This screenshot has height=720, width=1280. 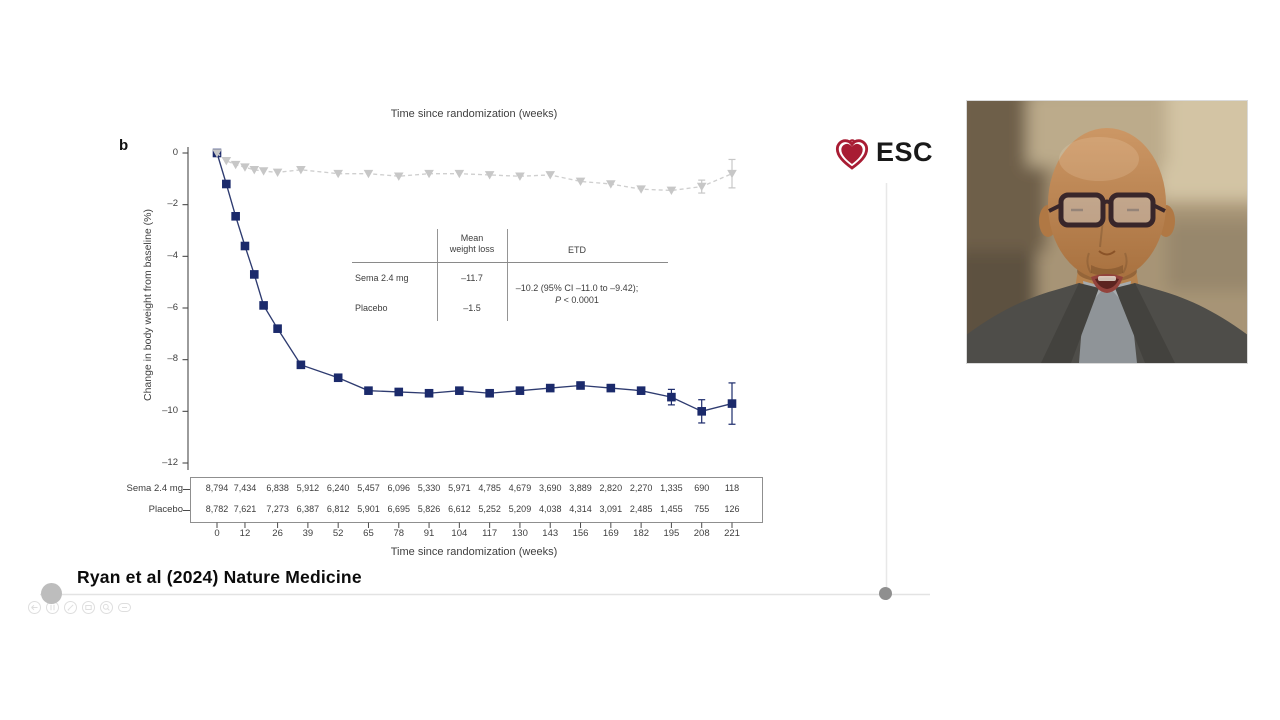 What do you see at coordinates (459, 488) in the screenshot?
I see `risk-value: 5,971` at bounding box center [459, 488].